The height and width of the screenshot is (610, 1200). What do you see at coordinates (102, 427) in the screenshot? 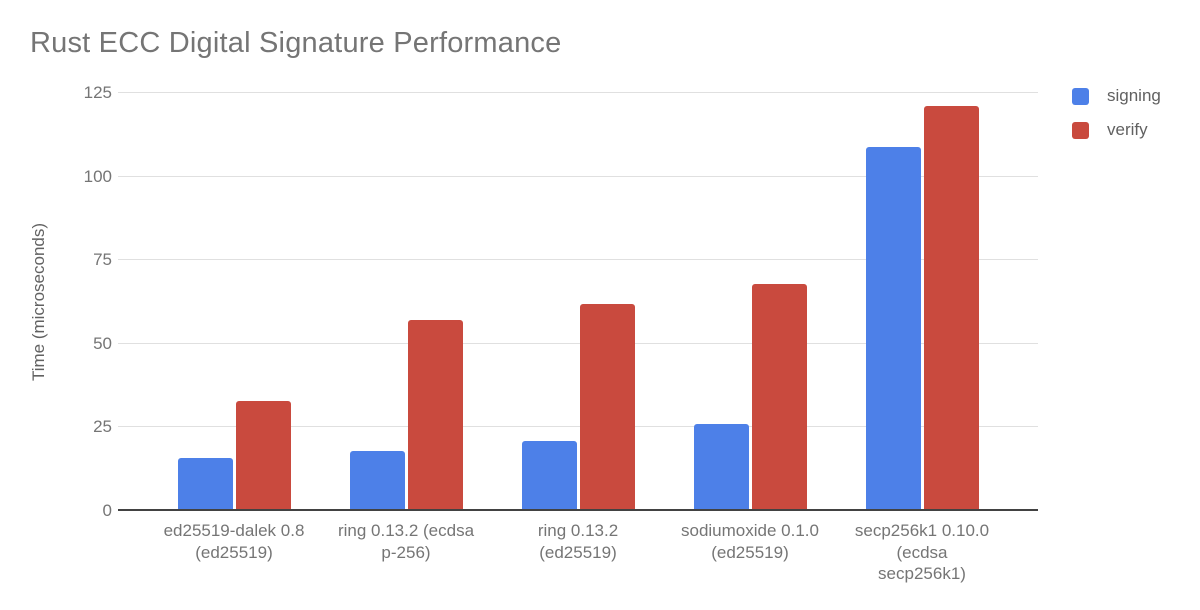
I see `y-tick-label: 25` at bounding box center [102, 427].